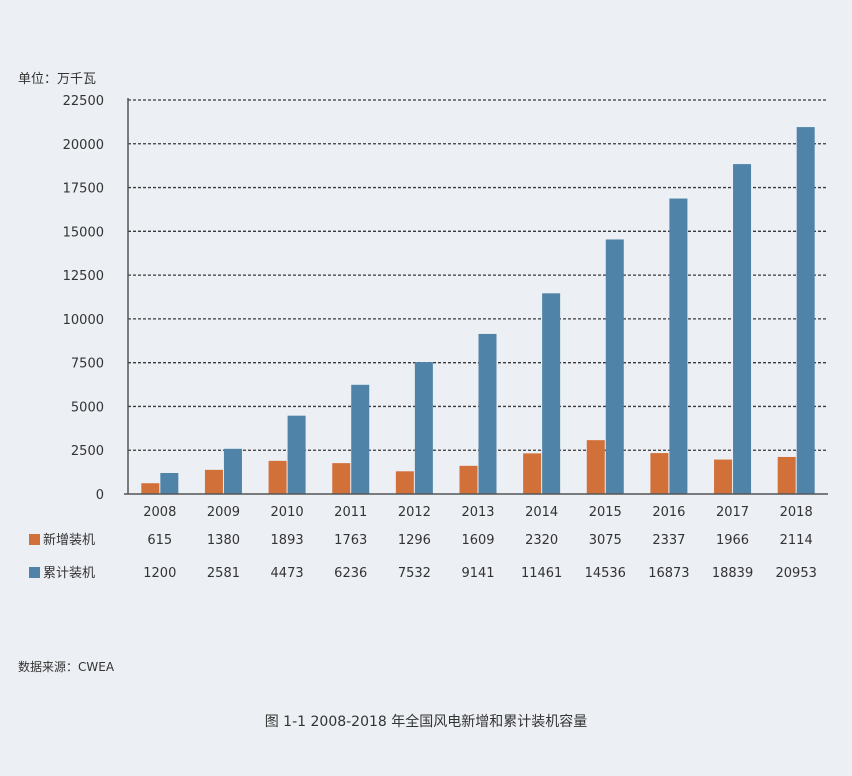 This screenshot has height=776, width=852. I want to click on data-label-new: 2114, so click(796, 540).